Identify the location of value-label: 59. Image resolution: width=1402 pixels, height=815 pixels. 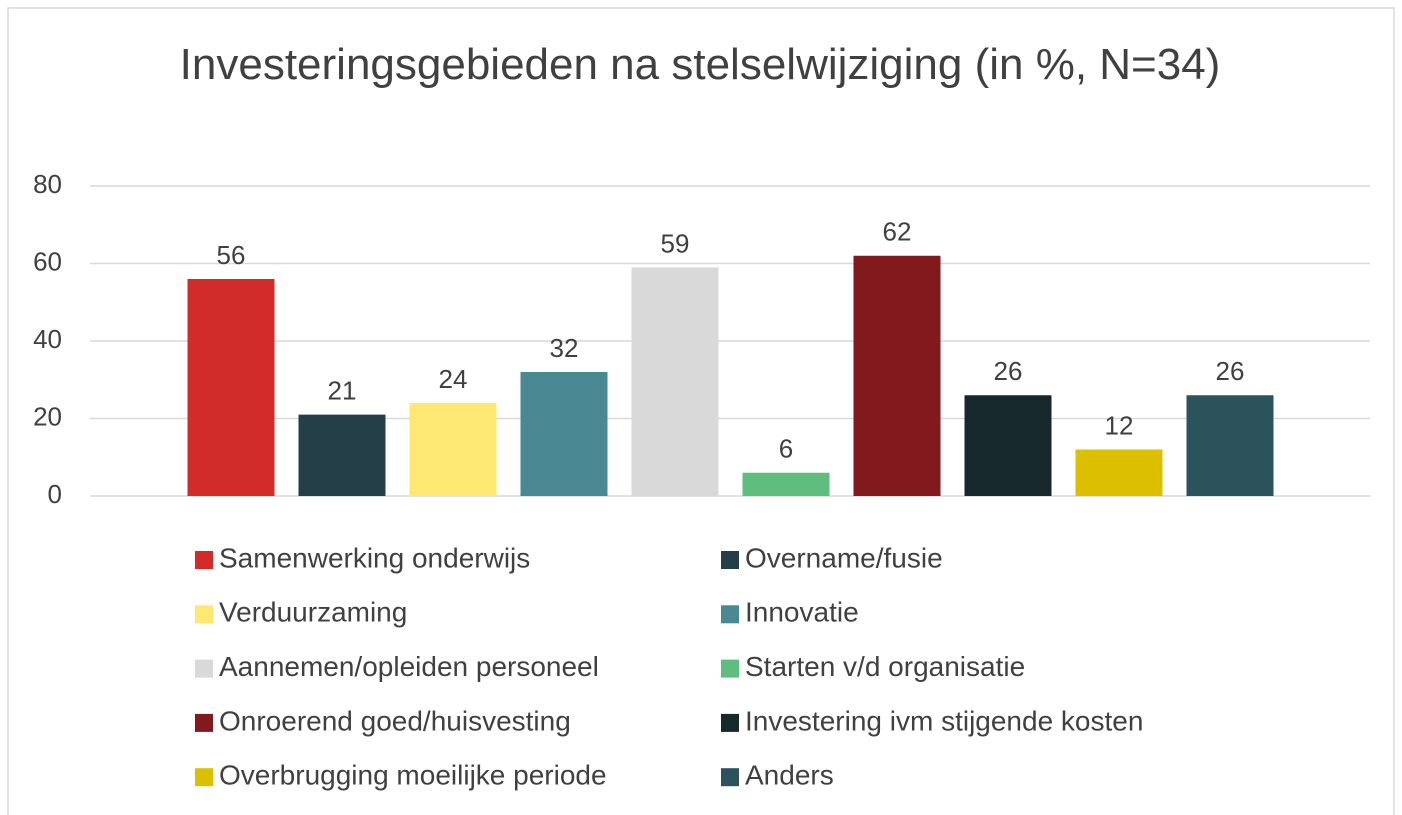
(675, 243).